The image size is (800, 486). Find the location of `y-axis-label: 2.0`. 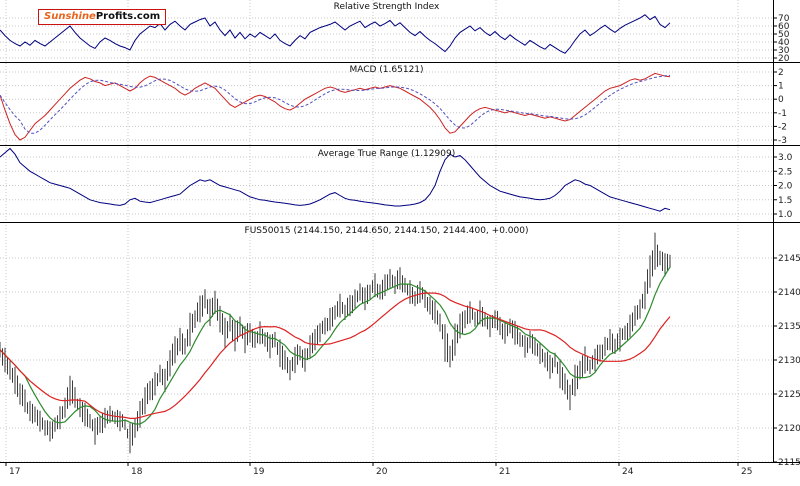

y-axis-label: 2.0 is located at coordinates (785, 187).